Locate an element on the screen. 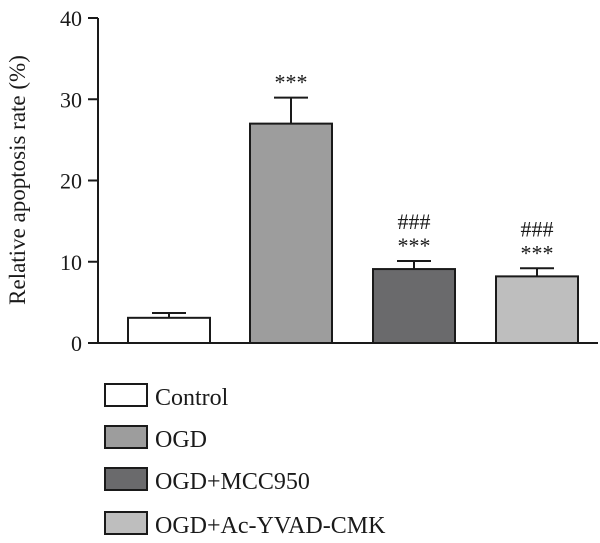  y-tick-label: 0 is located at coordinates (76, 343).